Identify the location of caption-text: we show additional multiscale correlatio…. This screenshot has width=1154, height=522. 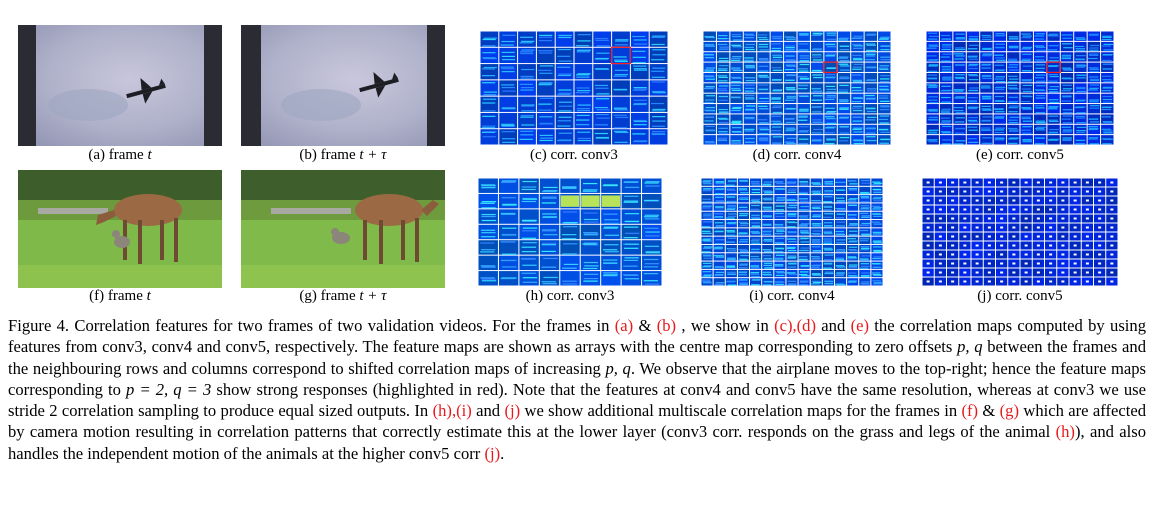
(741, 411).